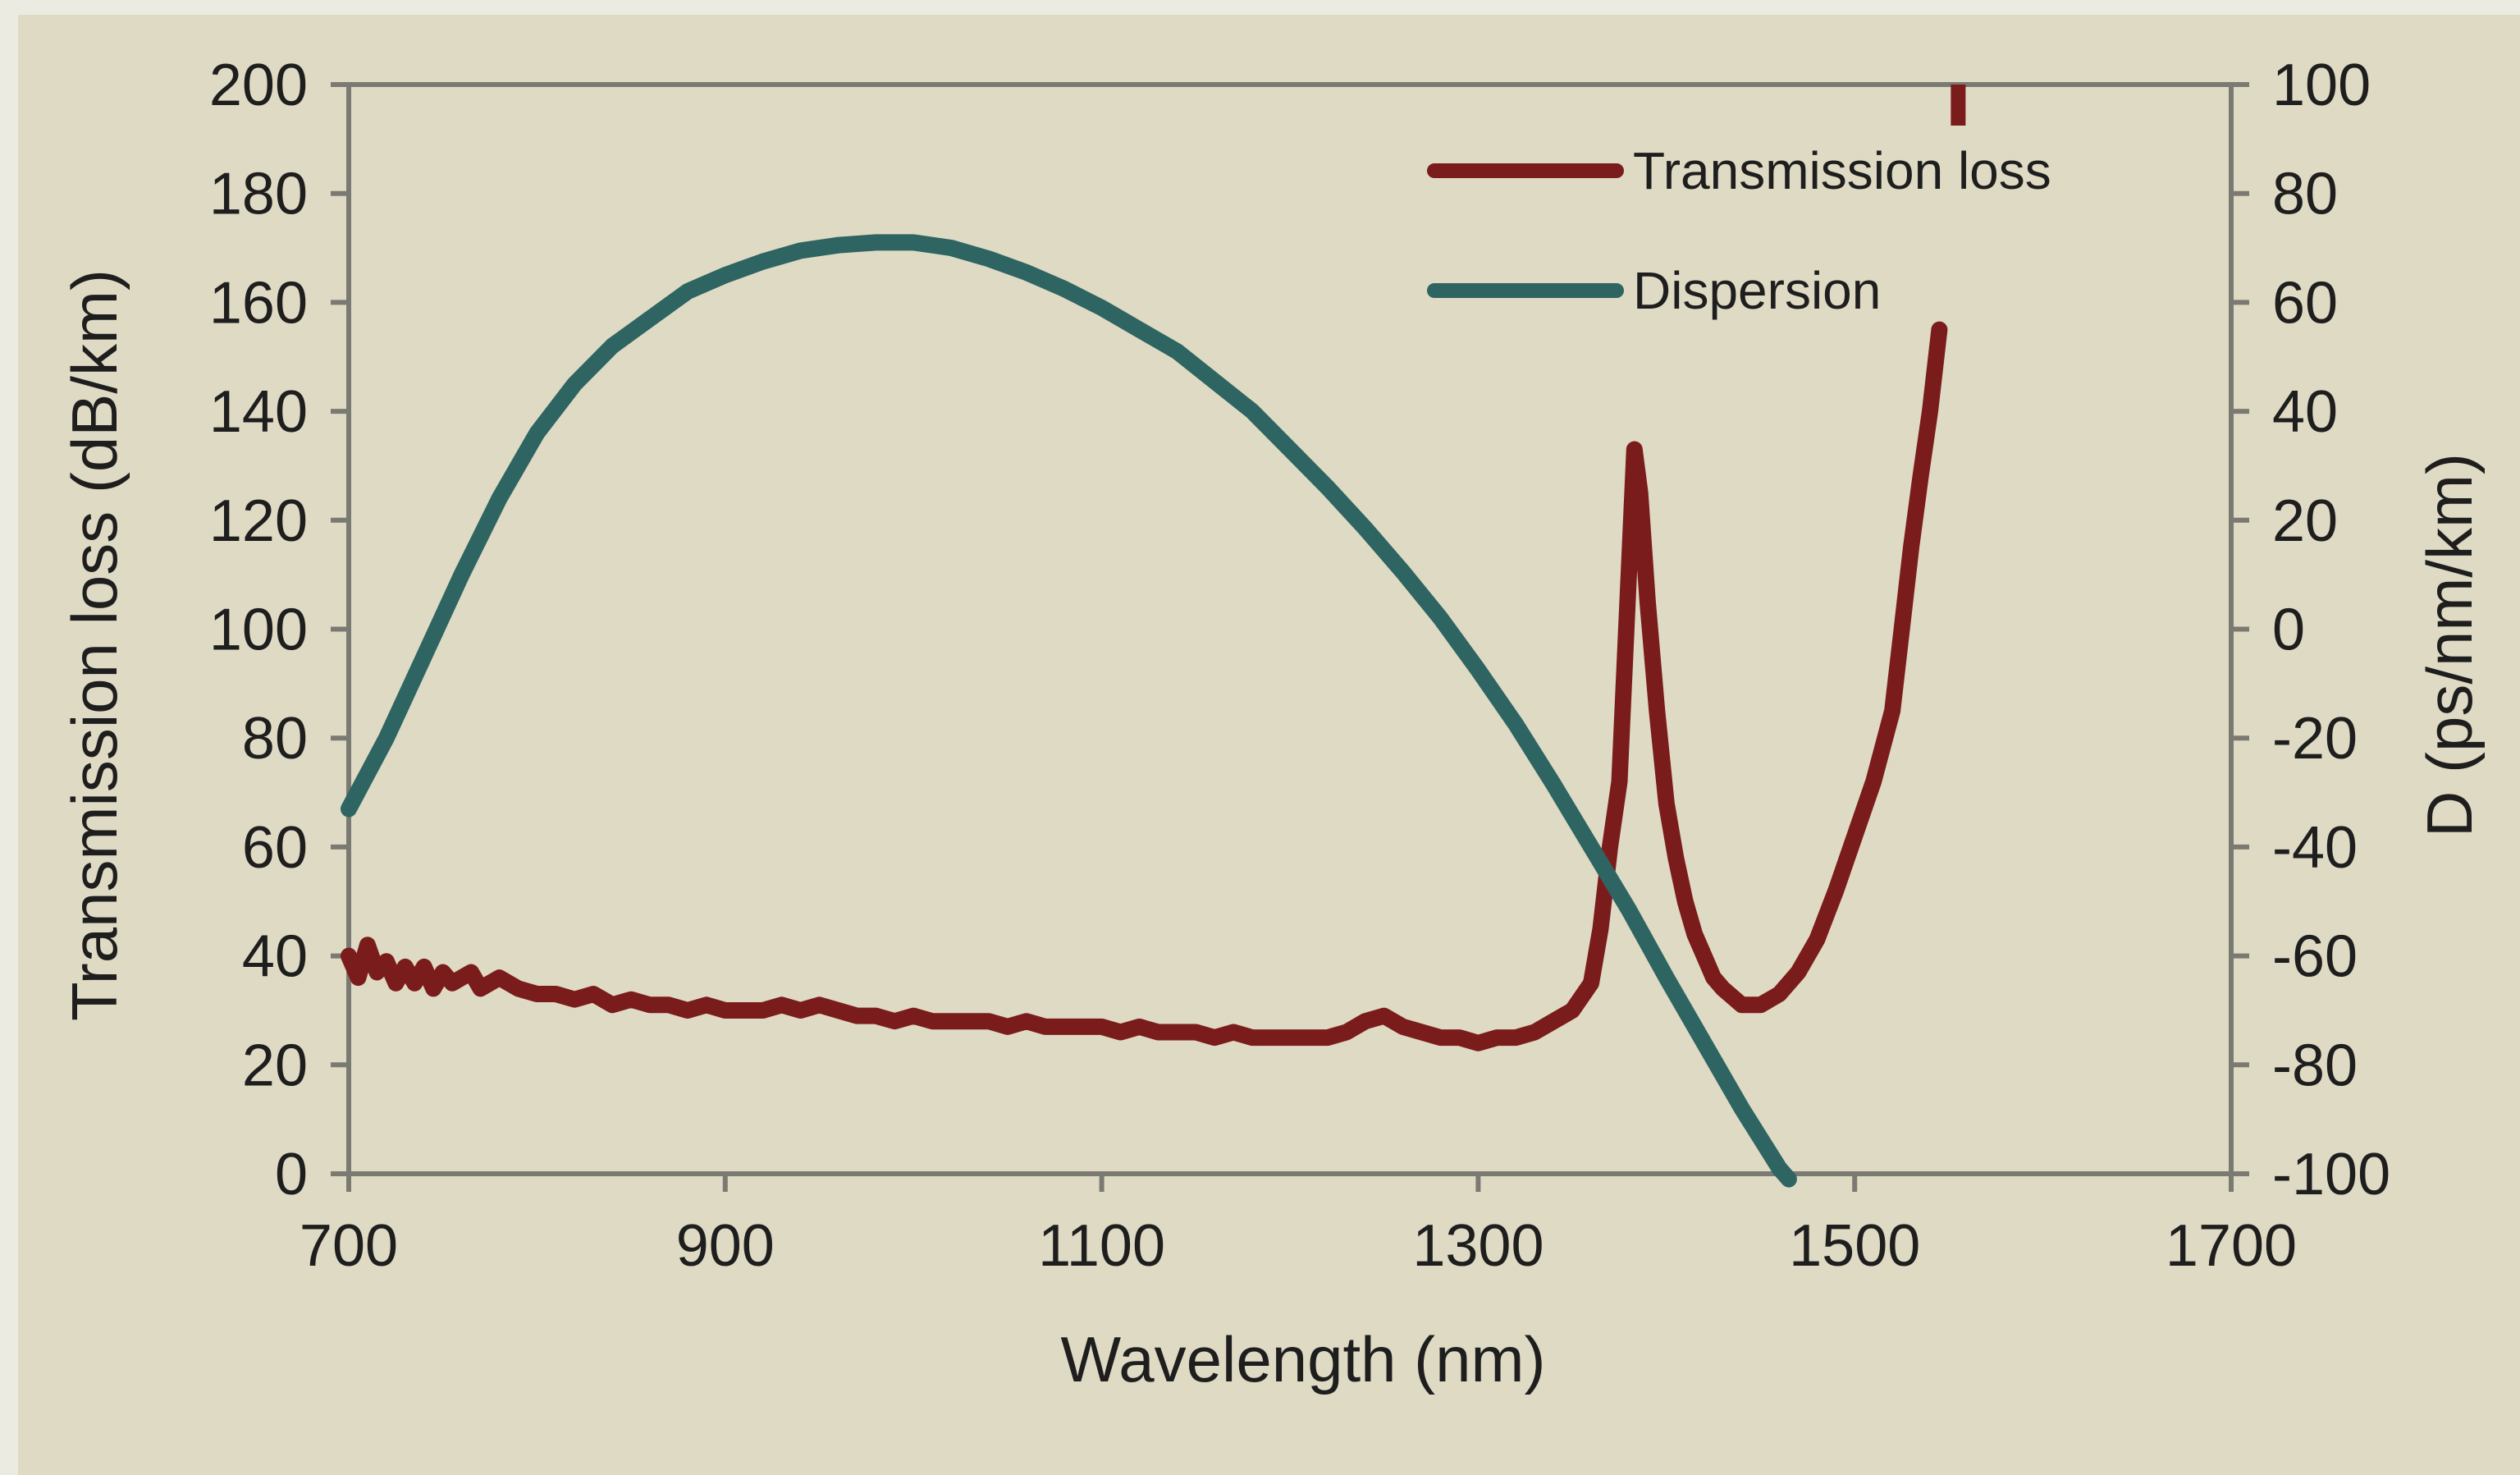 This screenshot has width=2520, height=1475. Describe the element at coordinates (725, 1246) in the screenshot. I see `x-tick-label: 900` at that location.